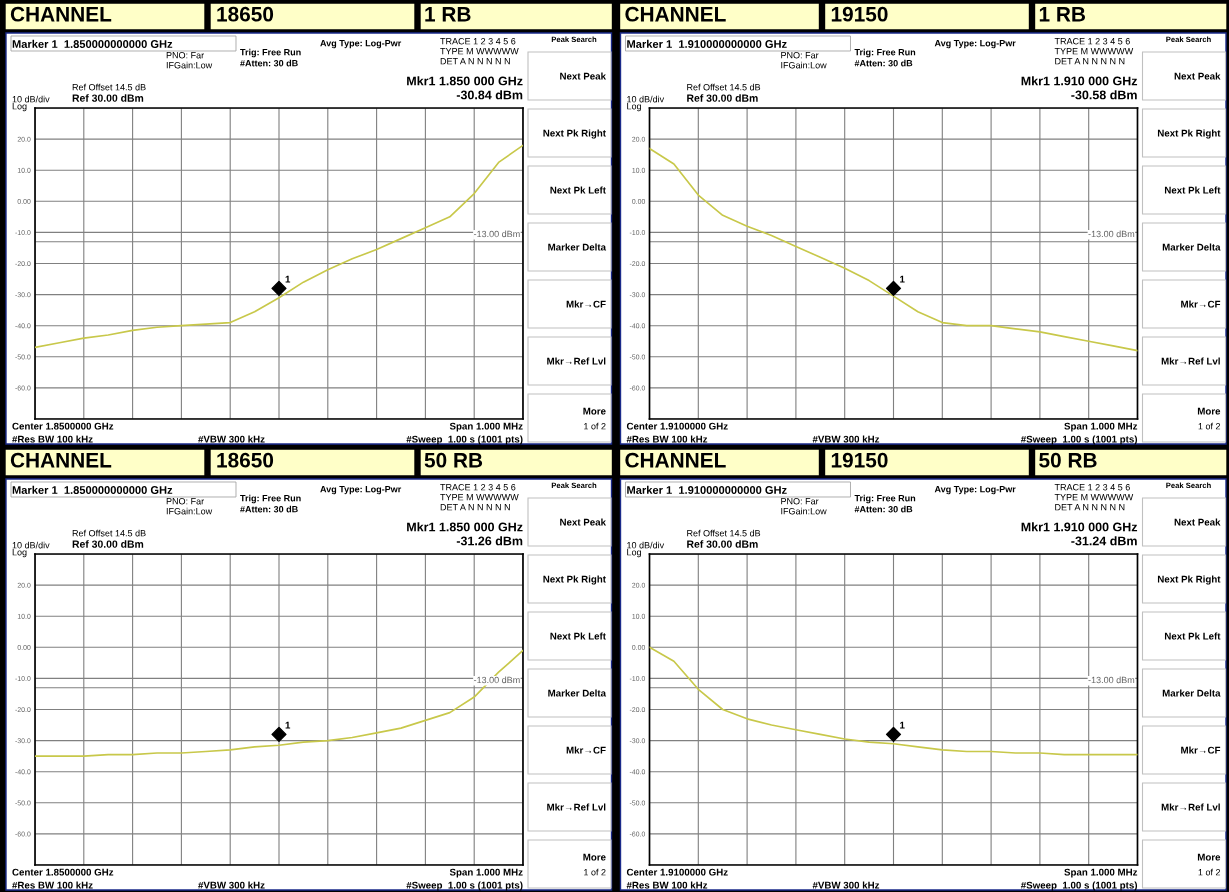 The height and width of the screenshot is (892, 1229). I want to click on text: CHANNEL, so click(675, 460).